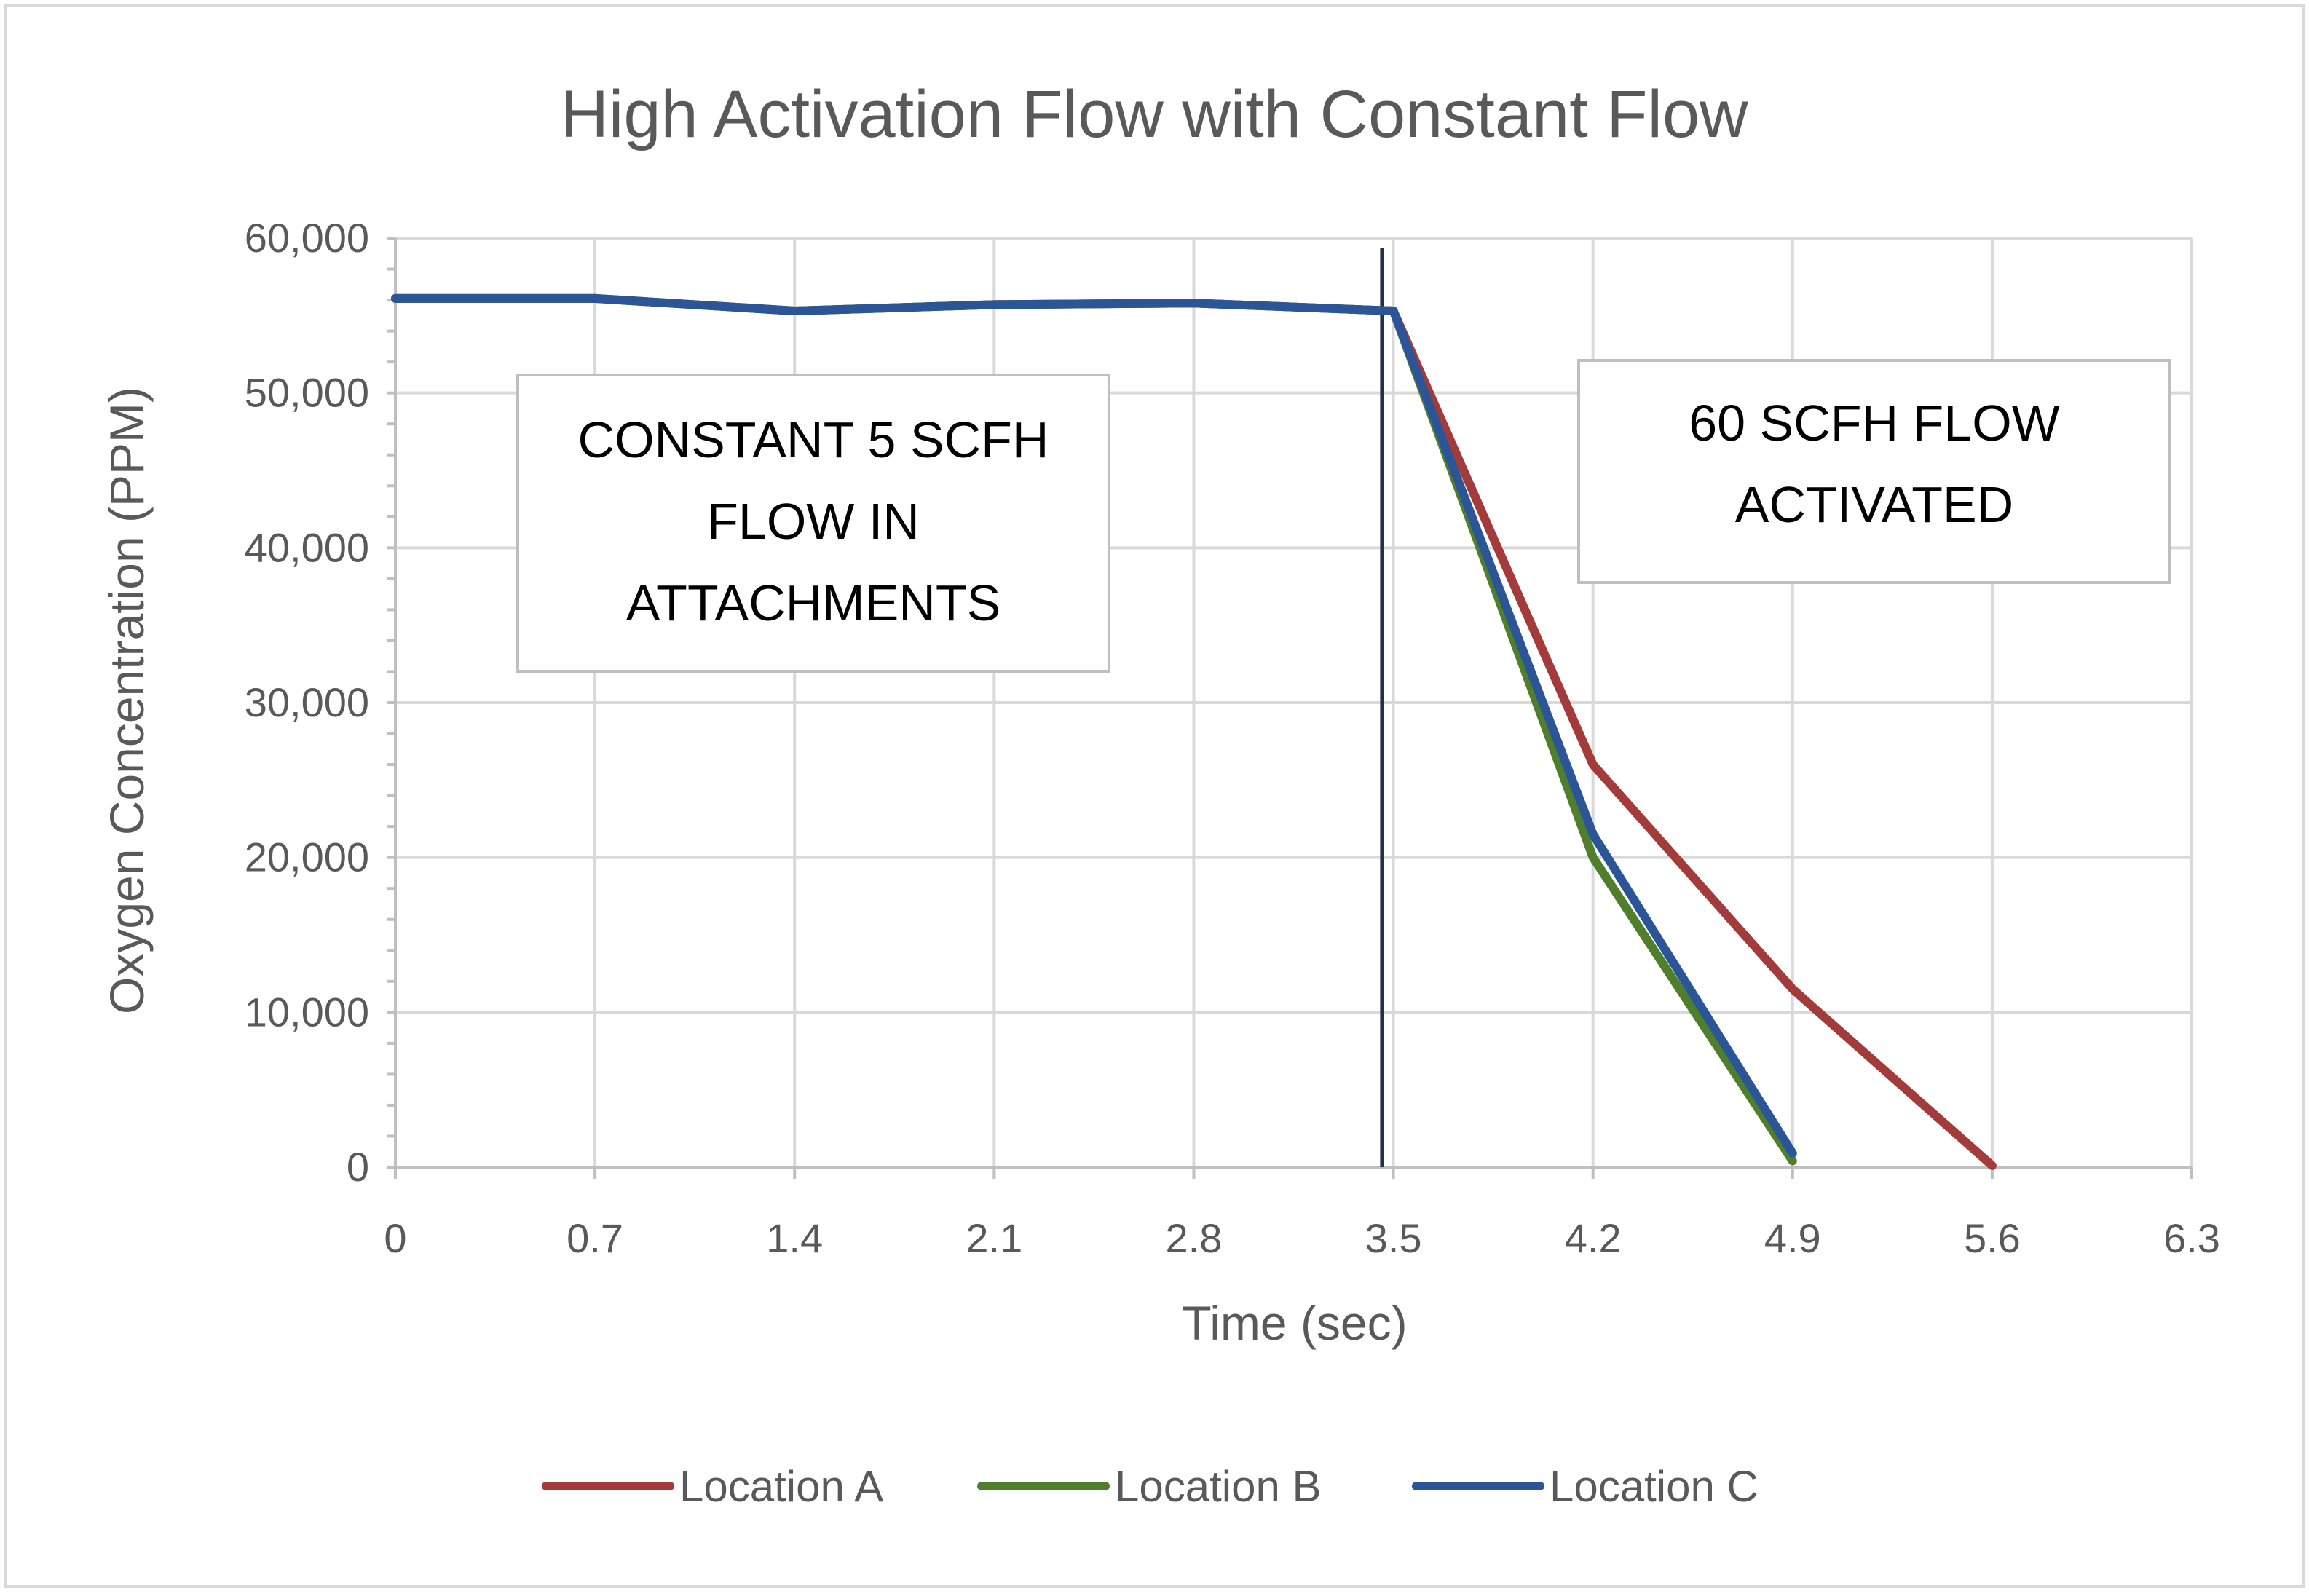  I want to click on legend-item-location-a: Location A, so click(712, 1486).